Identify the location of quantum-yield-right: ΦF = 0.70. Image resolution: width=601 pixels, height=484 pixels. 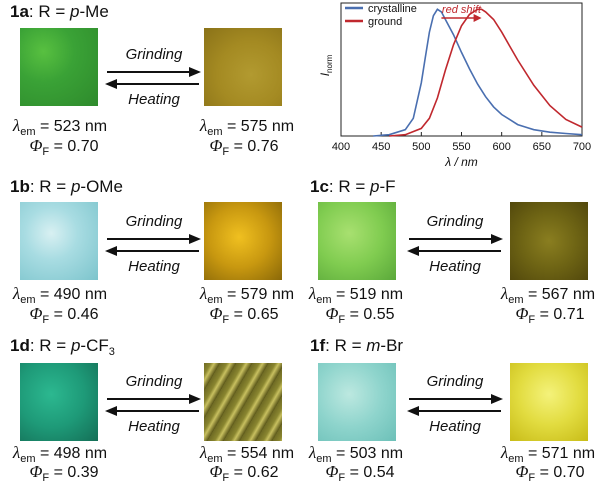
(550, 473).